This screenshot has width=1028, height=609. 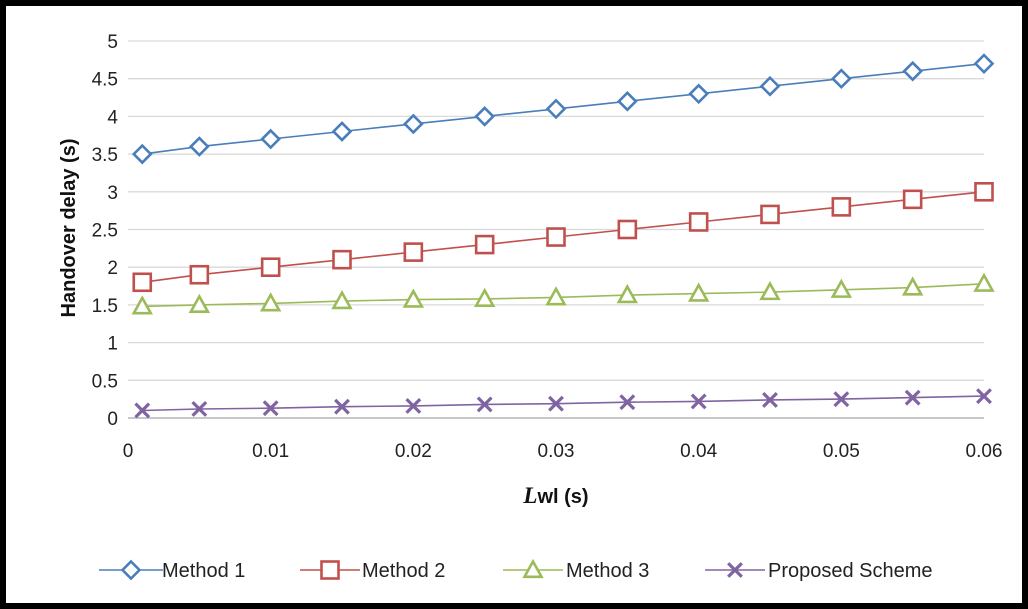 What do you see at coordinates (841, 451) in the screenshot?
I see `x-tick-label: 0.05` at bounding box center [841, 451].